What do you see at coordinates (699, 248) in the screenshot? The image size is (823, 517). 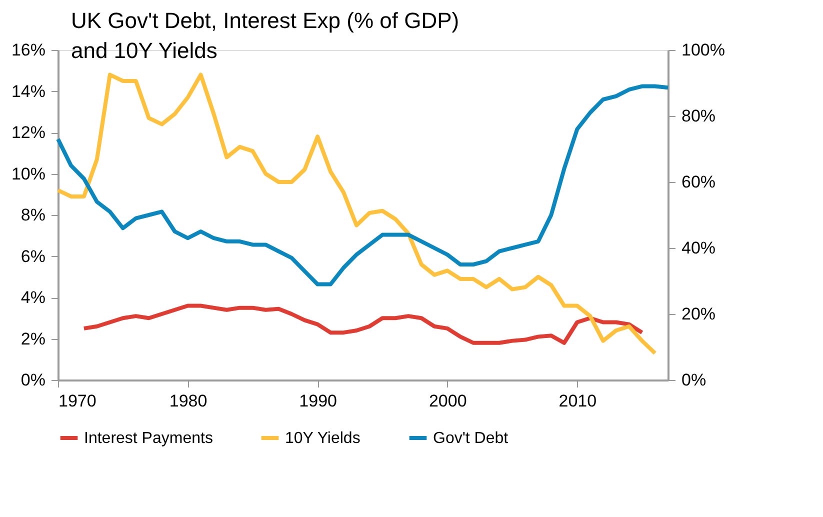 I see `y2-tick-label: 40%` at bounding box center [699, 248].